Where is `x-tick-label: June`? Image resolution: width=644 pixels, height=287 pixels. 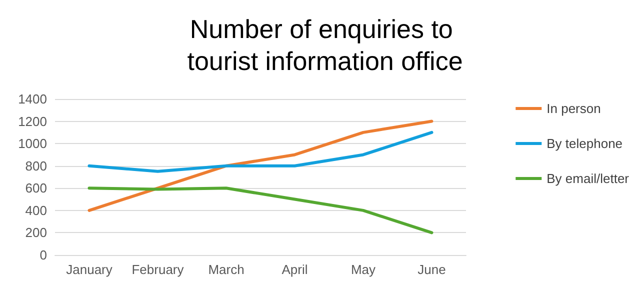 x-tick-label: June is located at coordinates (432, 269).